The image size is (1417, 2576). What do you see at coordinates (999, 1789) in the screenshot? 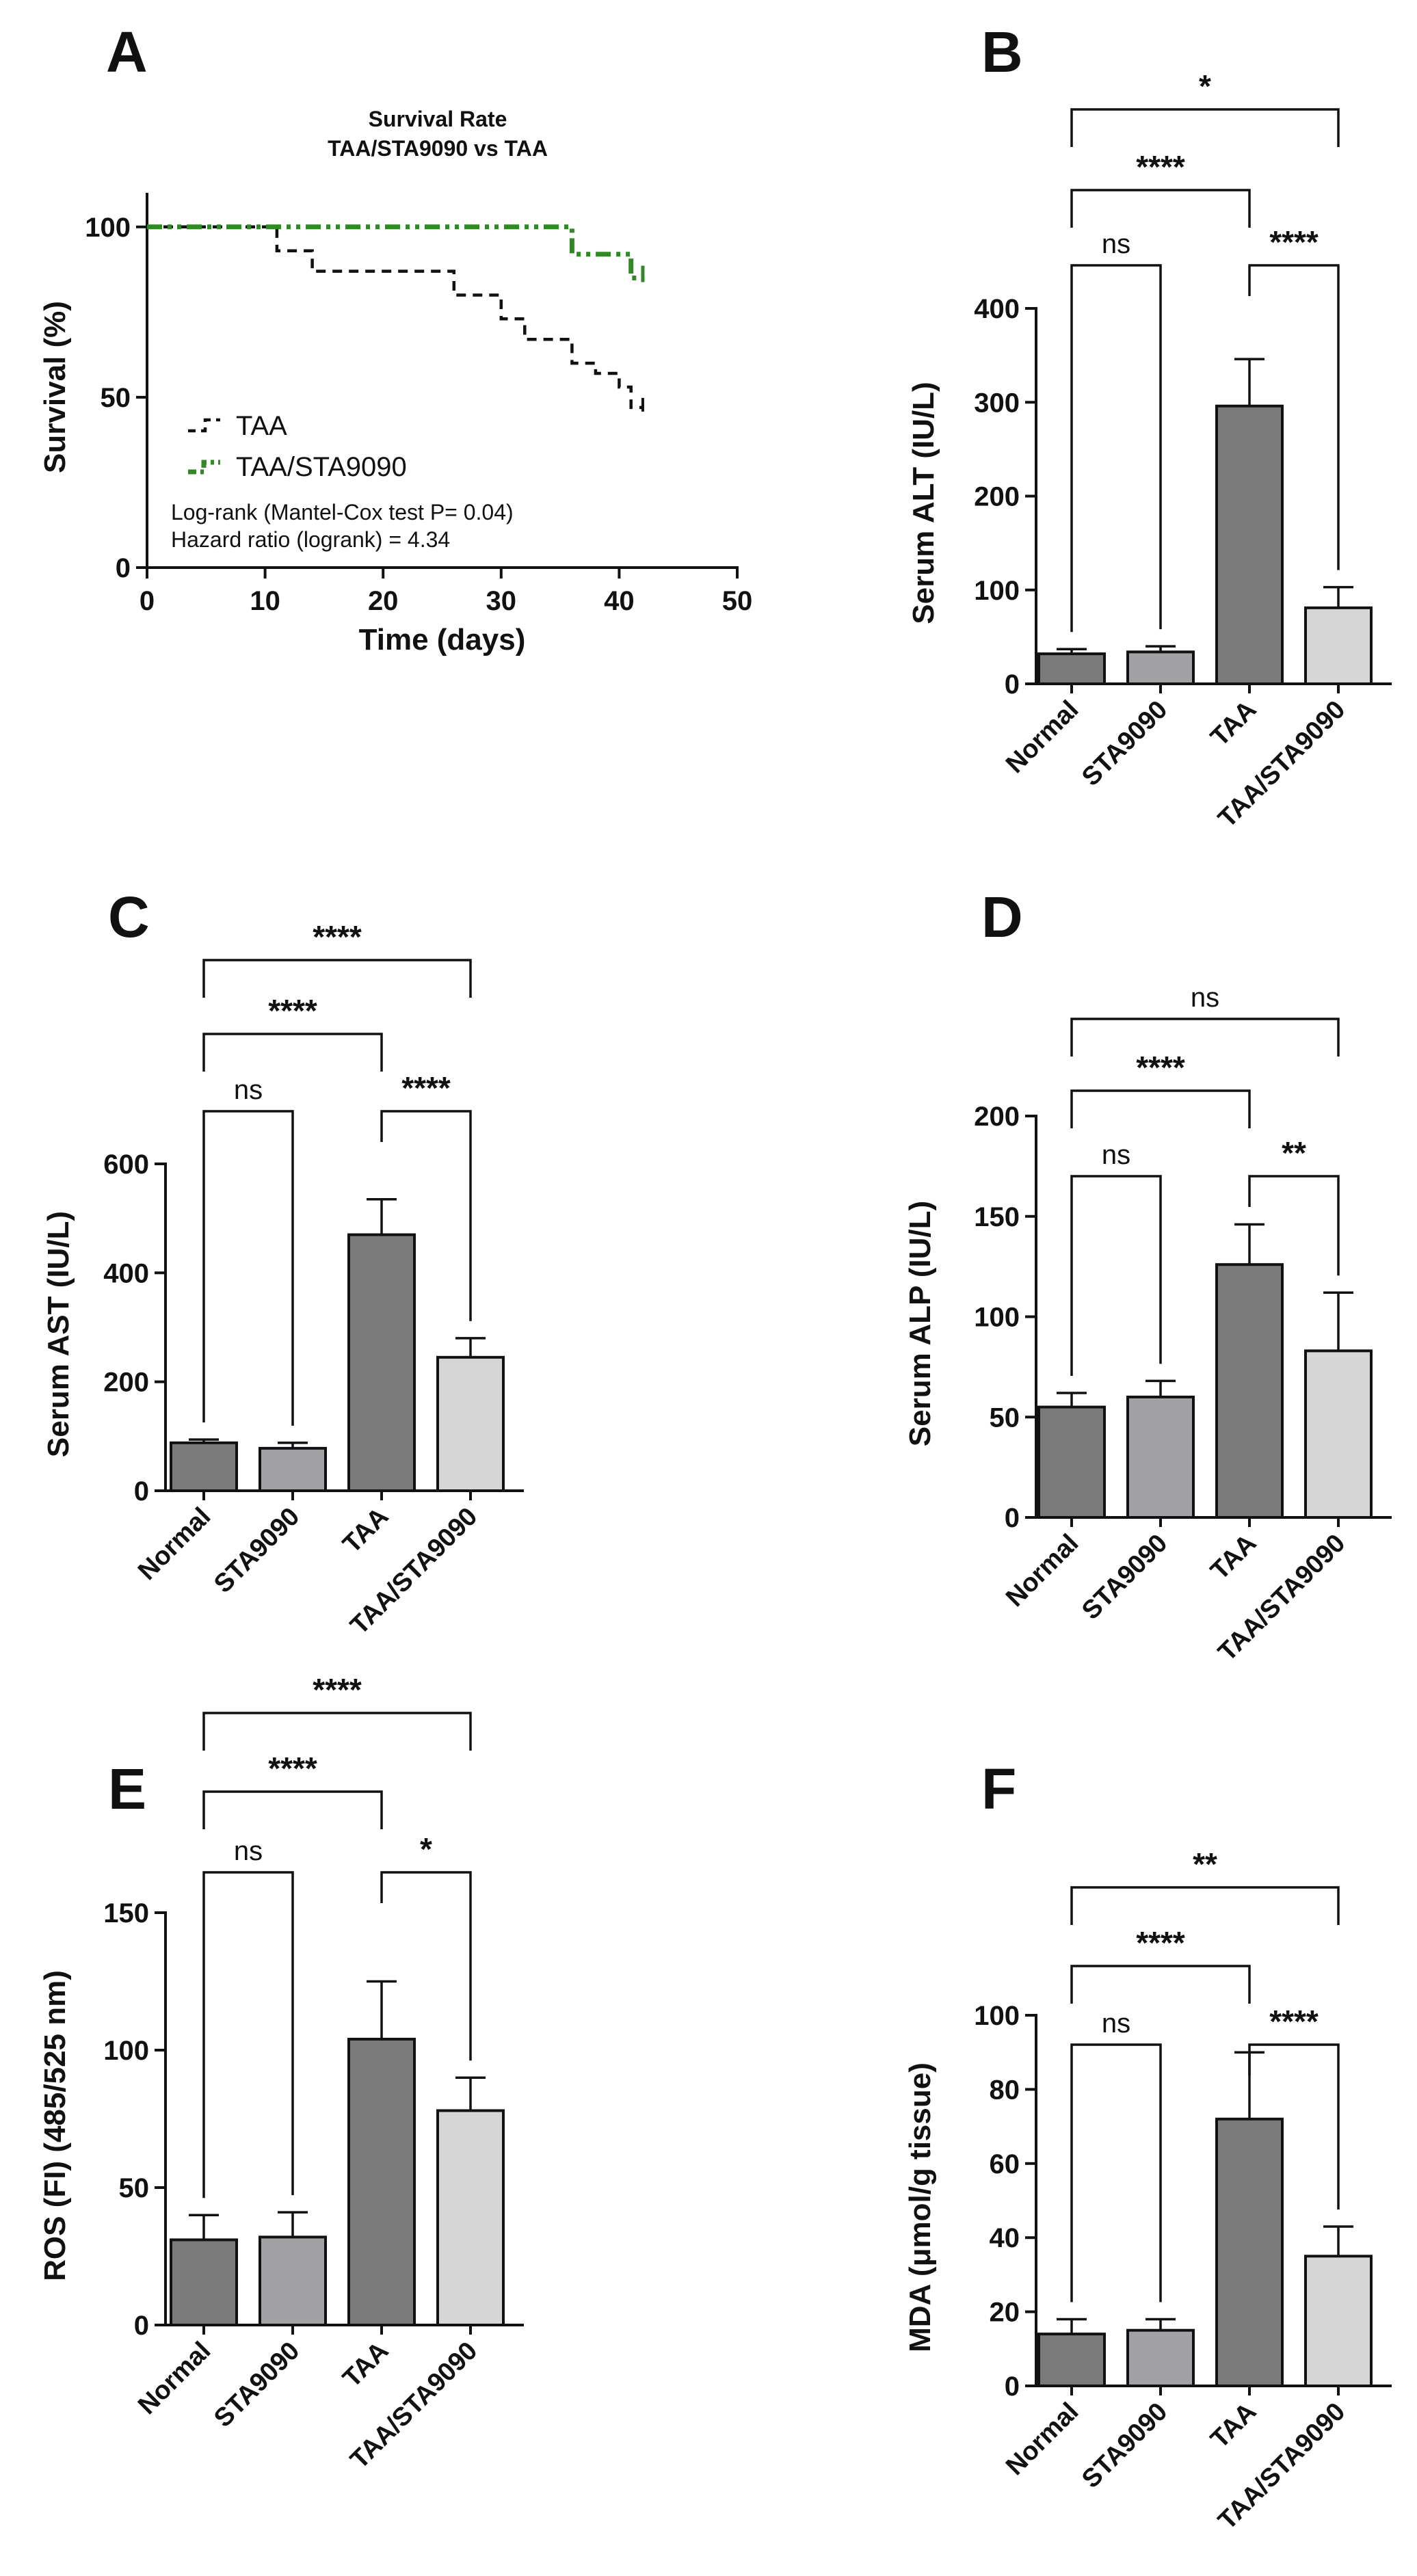
I see `panel-letter-f: F` at bounding box center [999, 1789].